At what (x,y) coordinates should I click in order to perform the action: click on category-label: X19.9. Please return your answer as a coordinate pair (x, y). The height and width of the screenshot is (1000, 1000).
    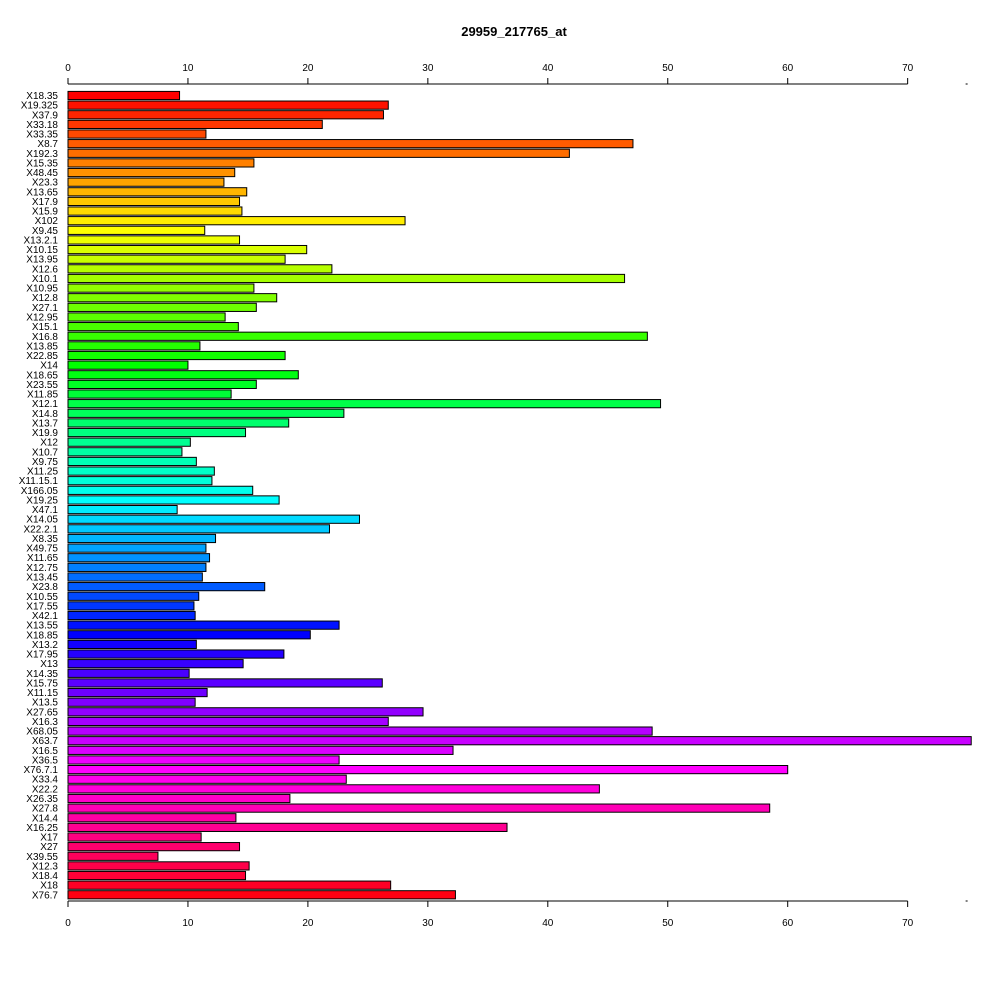
    Looking at the image, I should click on (45, 433).